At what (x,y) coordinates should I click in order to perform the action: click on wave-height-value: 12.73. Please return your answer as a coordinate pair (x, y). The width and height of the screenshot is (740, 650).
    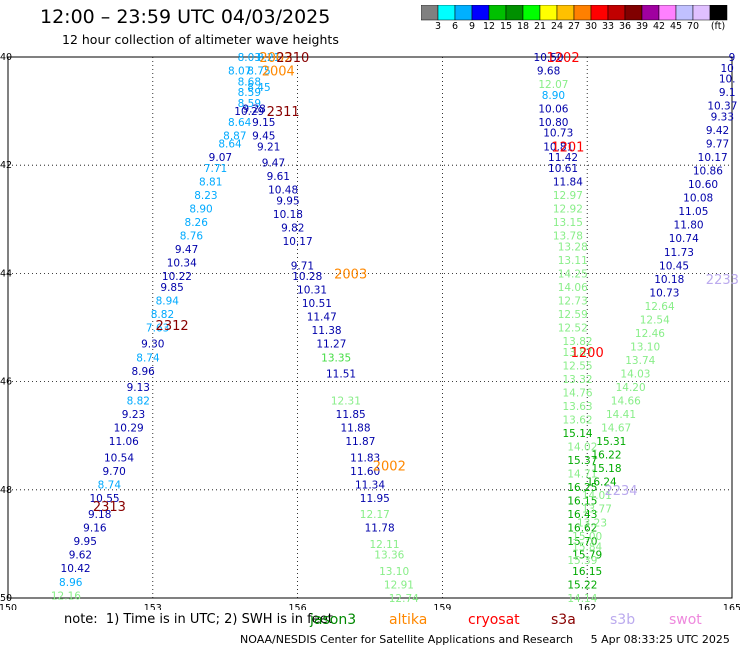
    Looking at the image, I should click on (573, 301).